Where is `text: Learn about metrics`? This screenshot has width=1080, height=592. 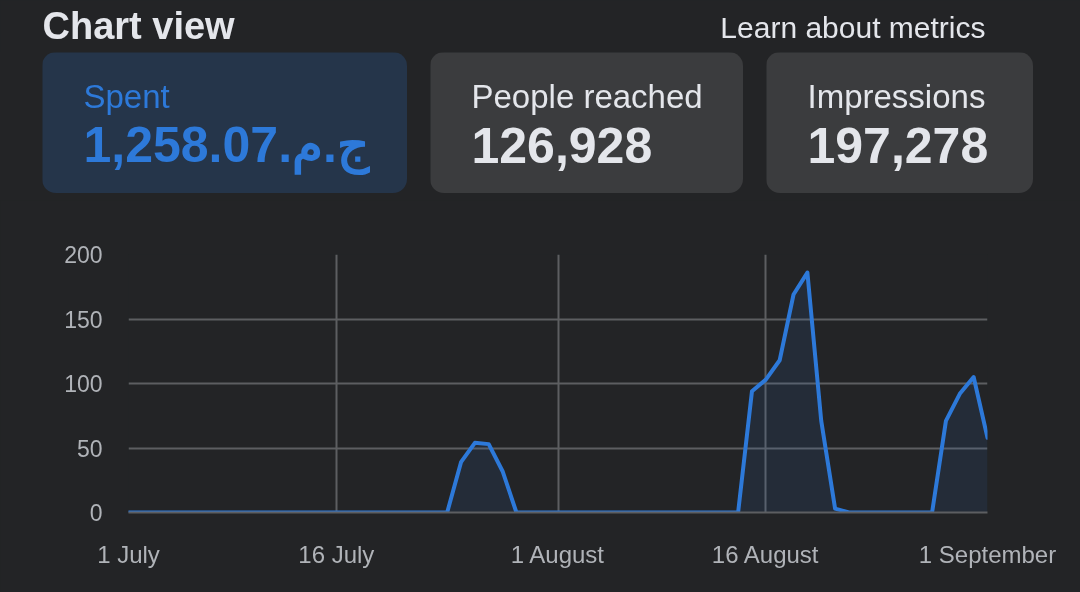
text: Learn about metrics is located at coordinates (853, 27).